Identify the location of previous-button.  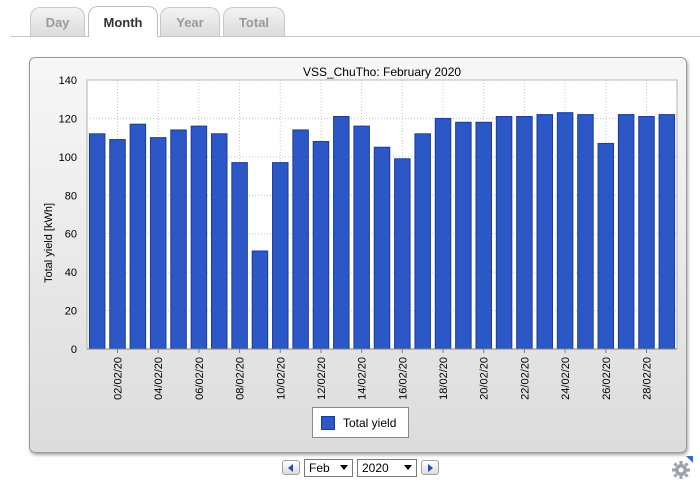
(291, 467).